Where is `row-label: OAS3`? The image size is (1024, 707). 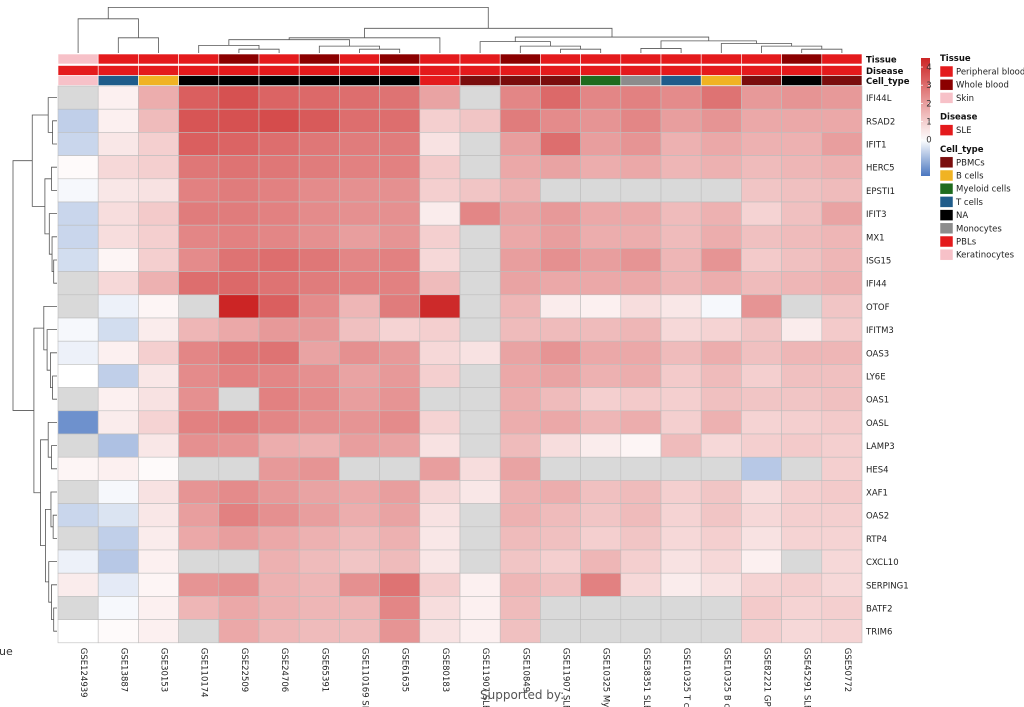
row-label: OAS3 is located at coordinates (877, 354).